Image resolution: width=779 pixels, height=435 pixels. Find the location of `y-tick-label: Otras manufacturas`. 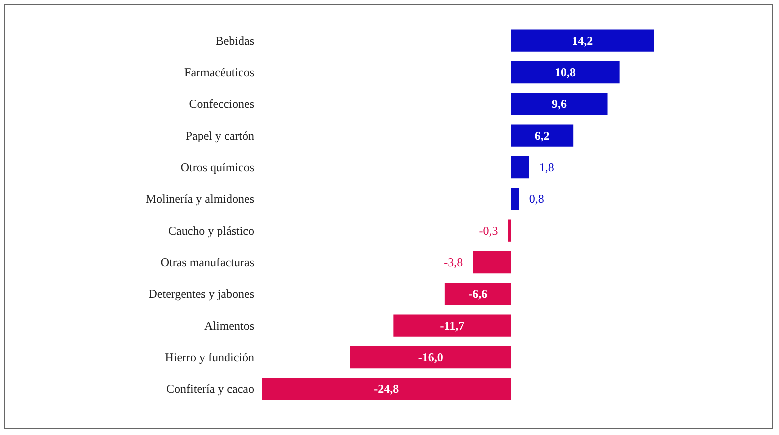

y-tick-label: Otras manufacturas is located at coordinates (207, 263).